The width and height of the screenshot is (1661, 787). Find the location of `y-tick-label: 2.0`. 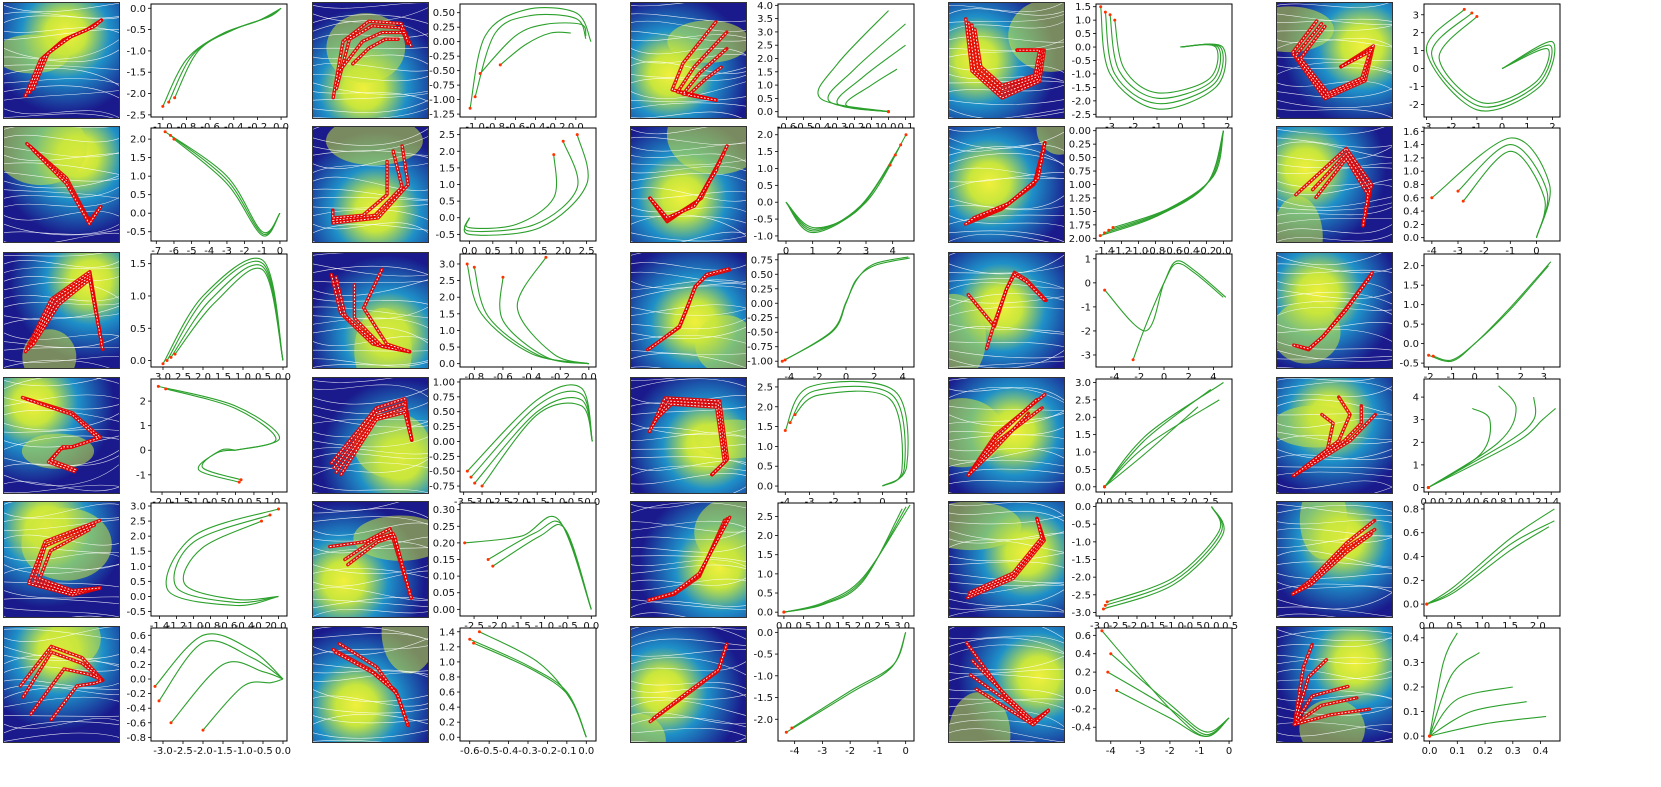

y-tick-label: 2.0 is located at coordinates (1411, 266).